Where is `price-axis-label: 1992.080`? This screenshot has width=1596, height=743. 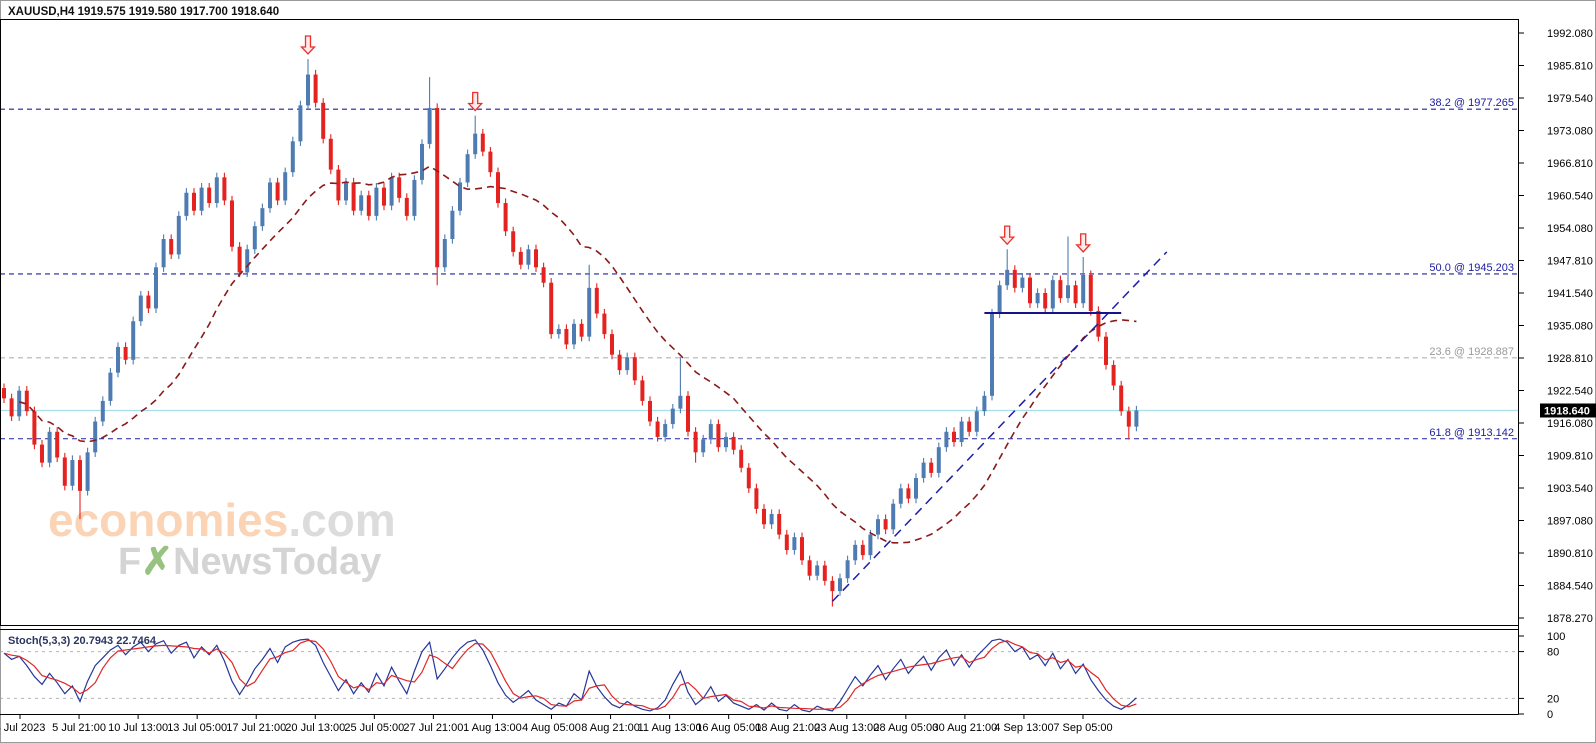
price-axis-label: 1992.080 is located at coordinates (1570, 34).